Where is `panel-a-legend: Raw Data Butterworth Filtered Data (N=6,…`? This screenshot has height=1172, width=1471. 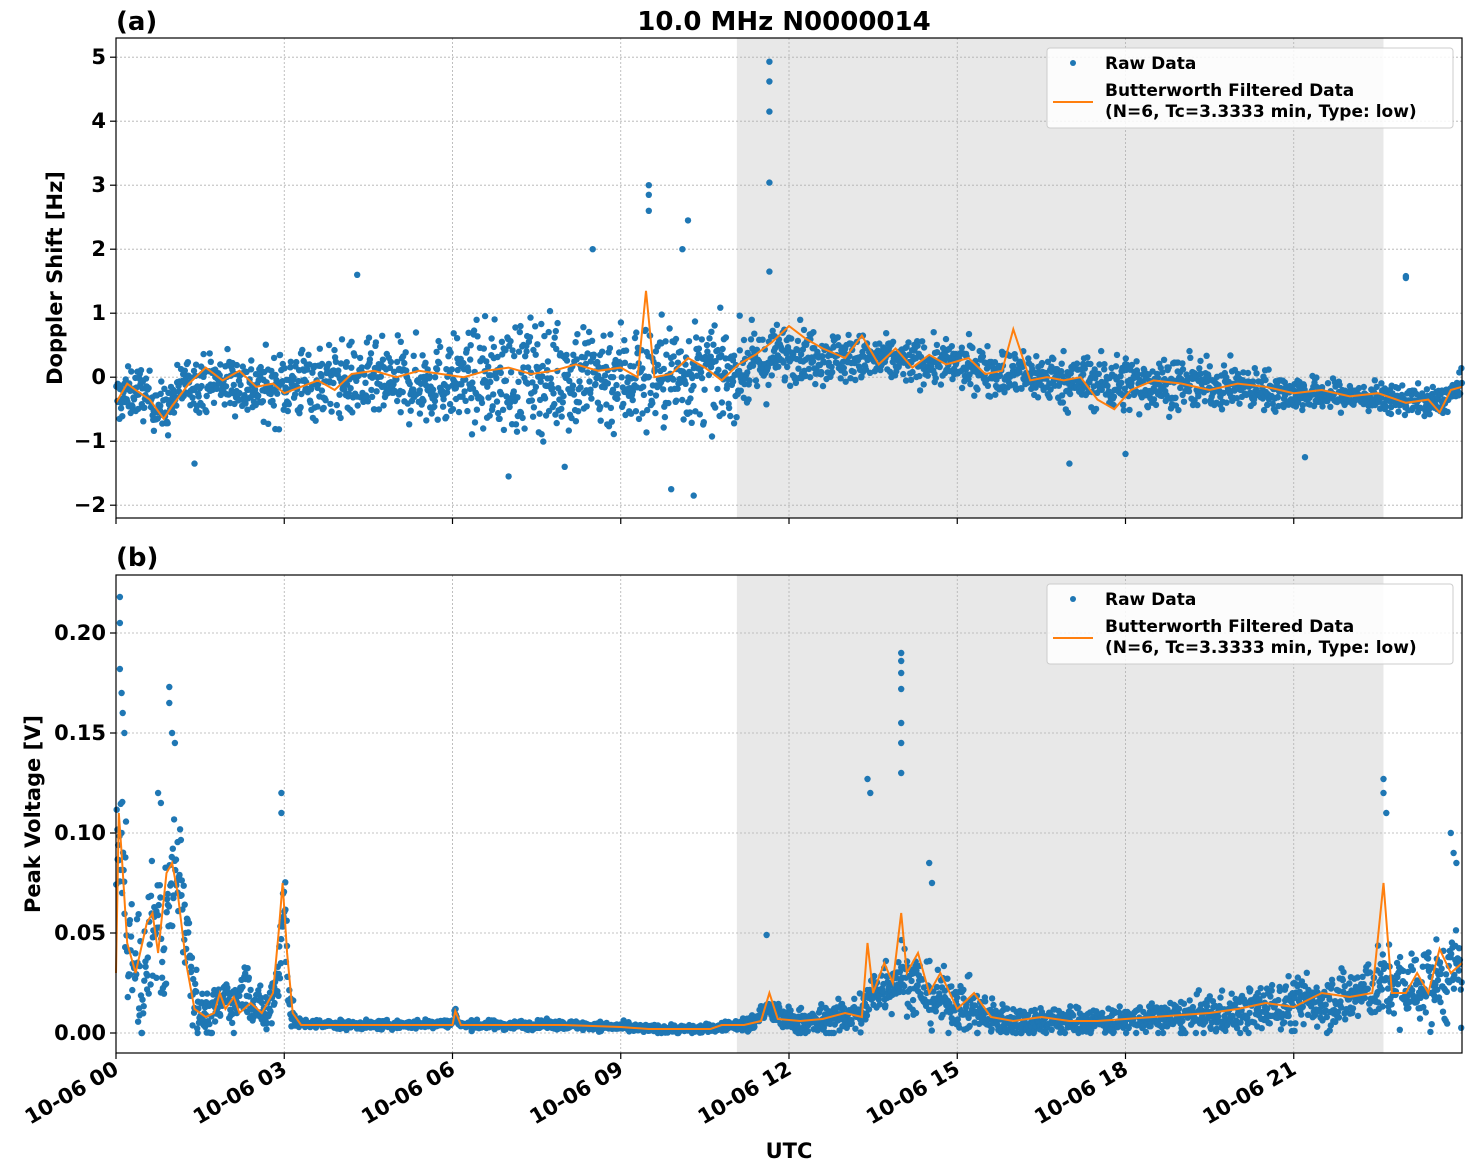 panel-a-legend: Raw Data Butterworth Filtered Data (N=6,… is located at coordinates (1250, 88).